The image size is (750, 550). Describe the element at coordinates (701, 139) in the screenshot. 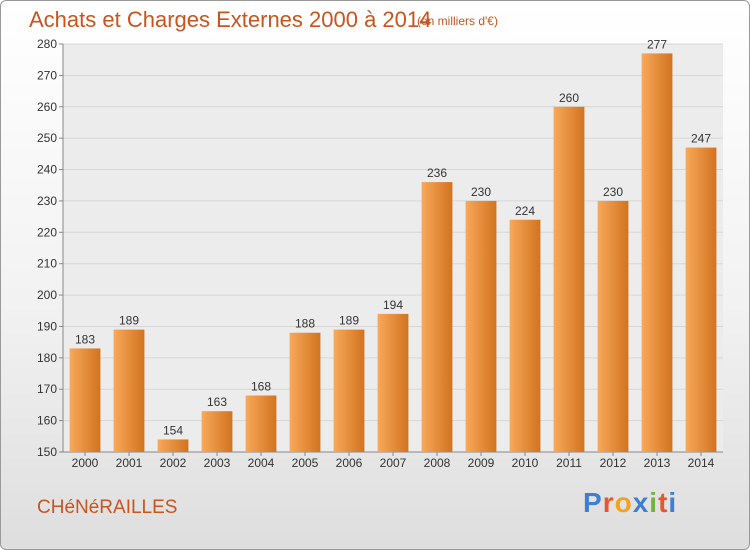

I see `bar-value-label: 247` at that location.